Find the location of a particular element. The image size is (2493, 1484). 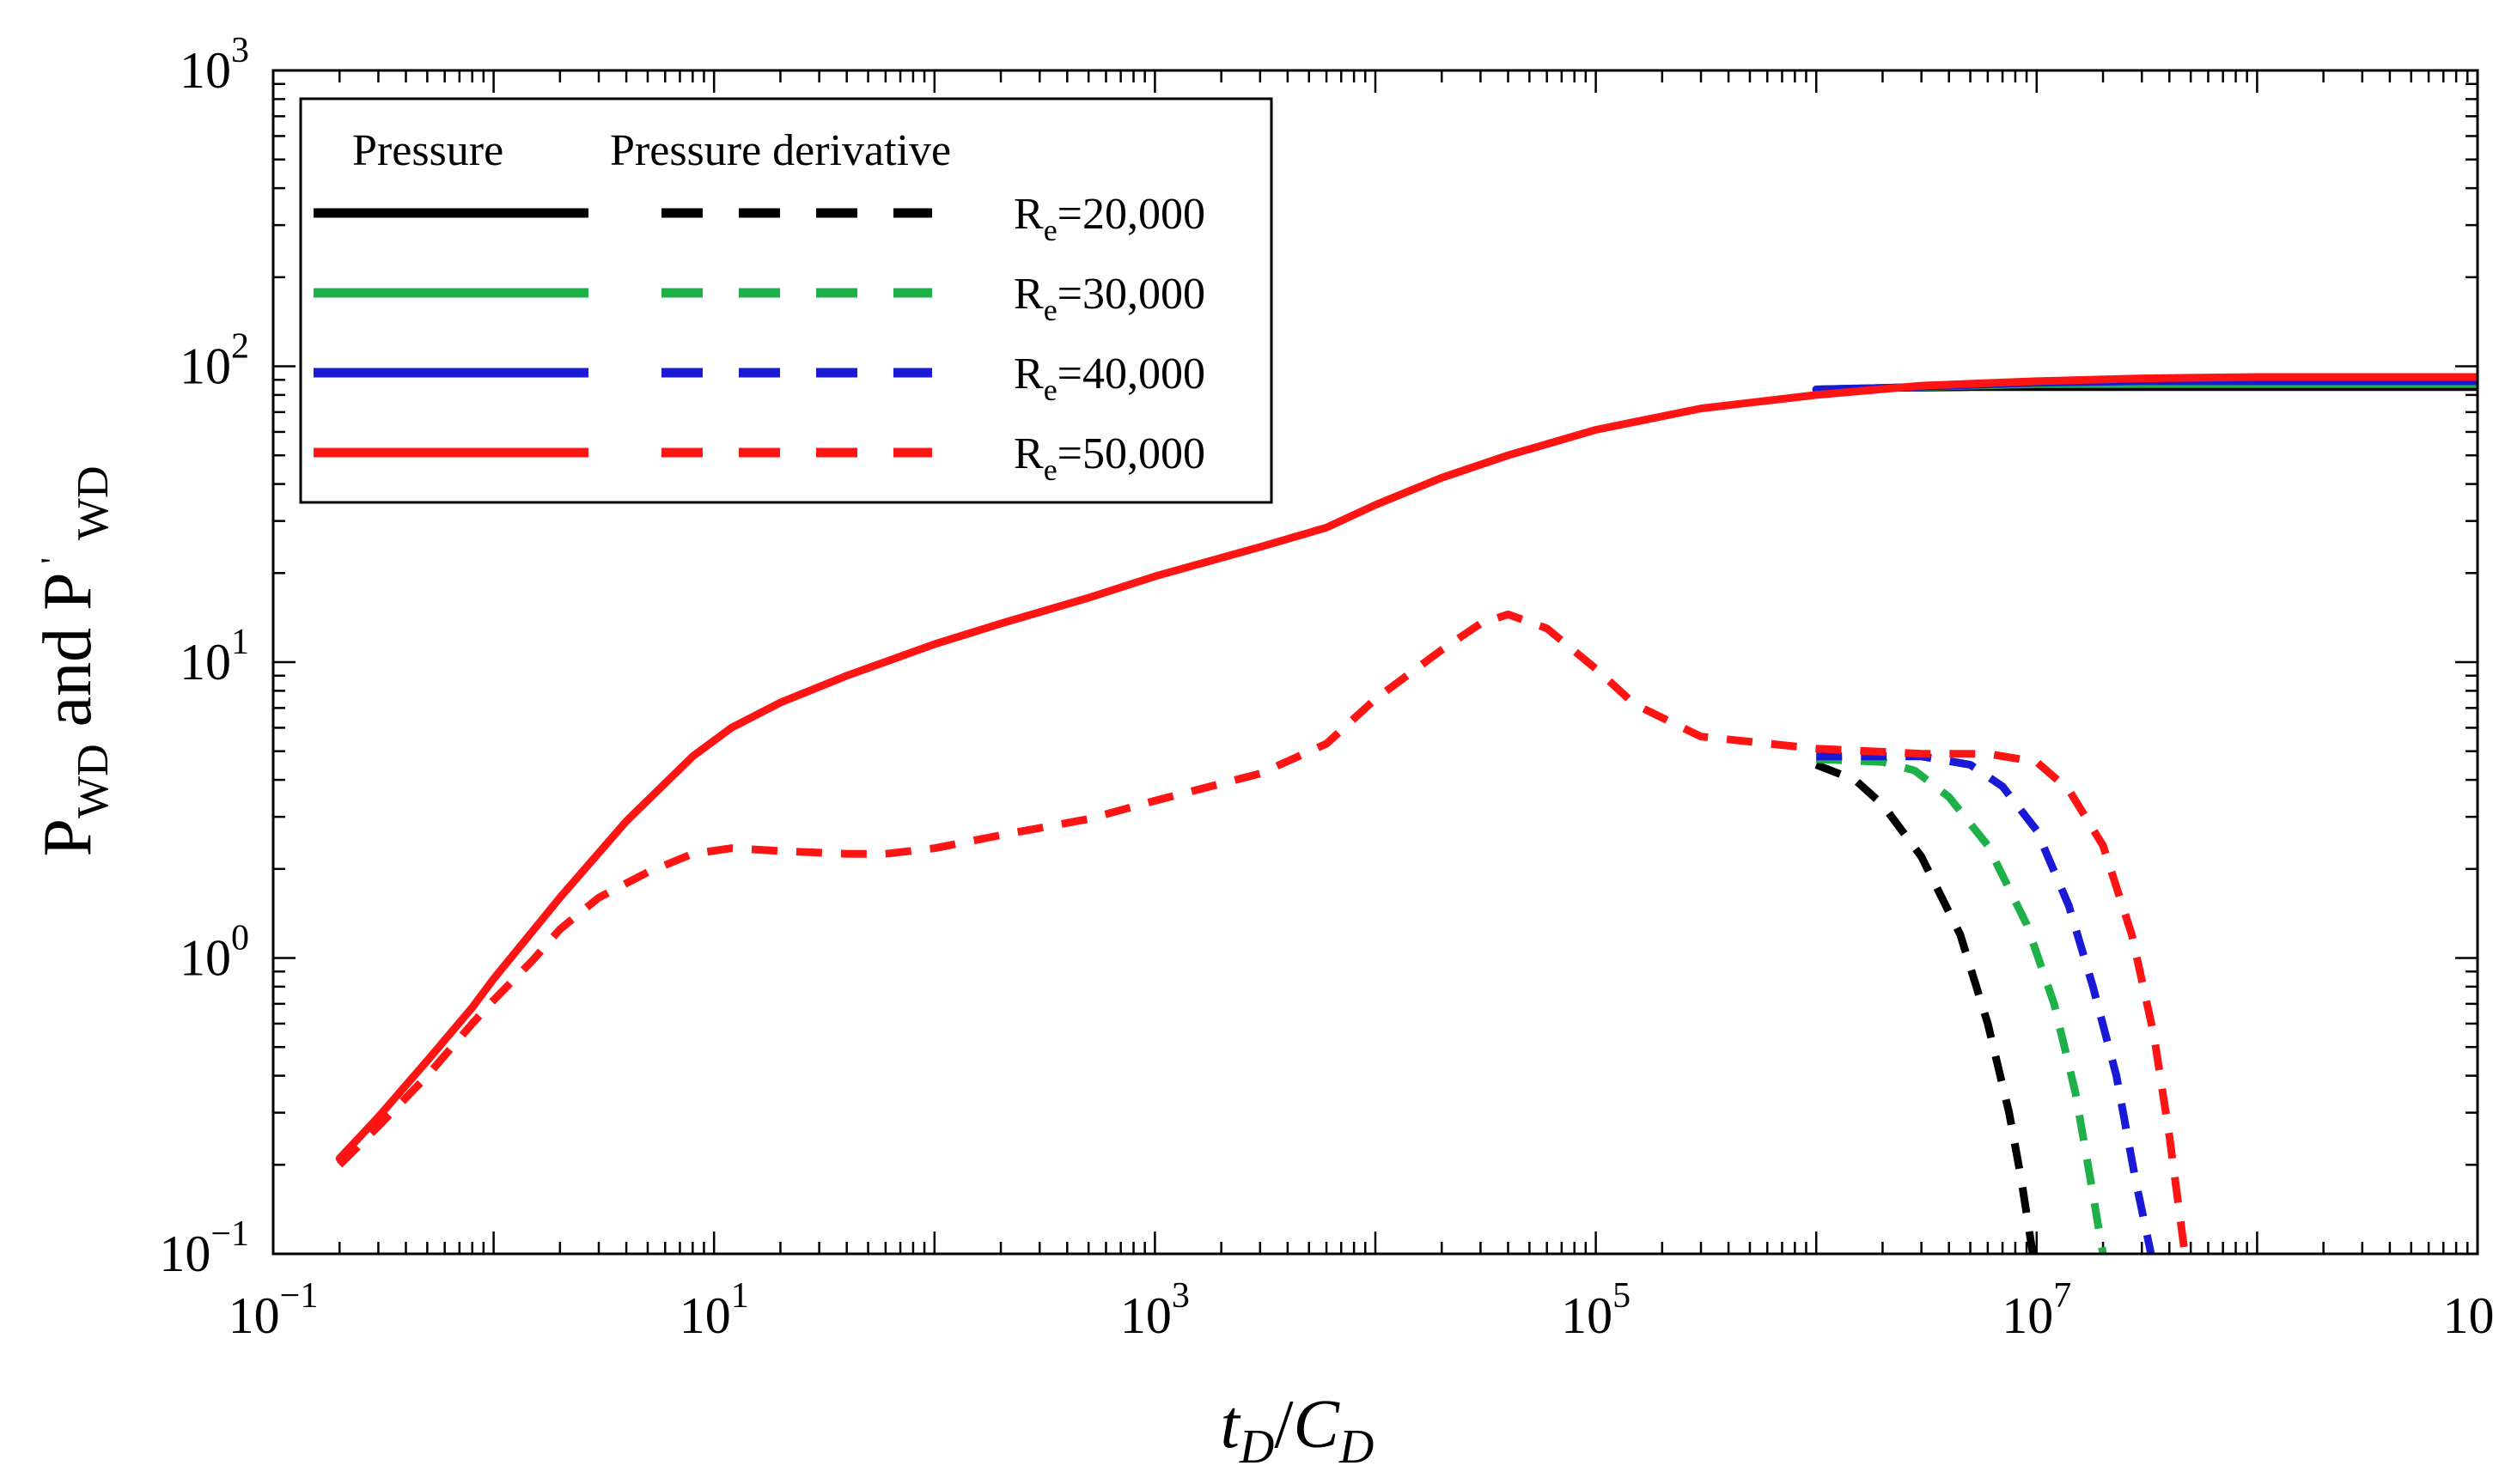

y-tick-label: 10² is located at coordinates (214, 361).